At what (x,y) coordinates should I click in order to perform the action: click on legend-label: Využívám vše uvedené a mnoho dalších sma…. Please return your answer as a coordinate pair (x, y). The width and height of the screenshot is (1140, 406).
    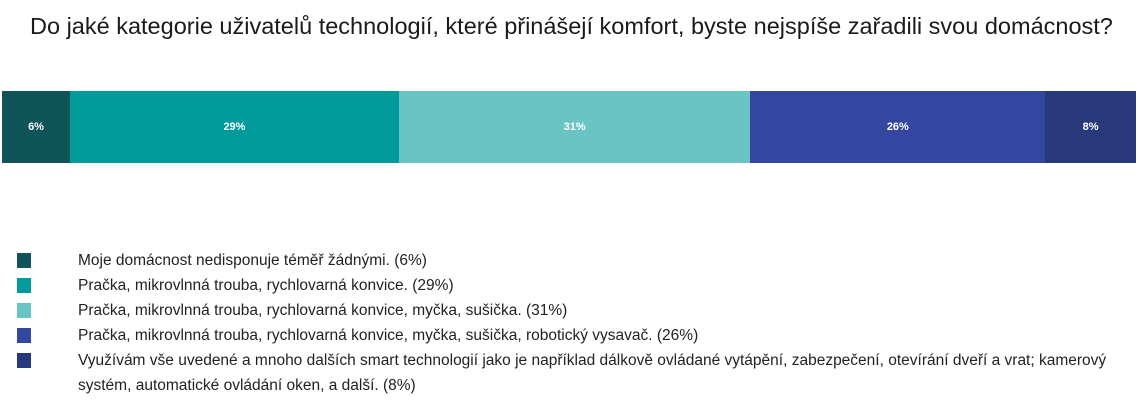
    Looking at the image, I should click on (592, 373).